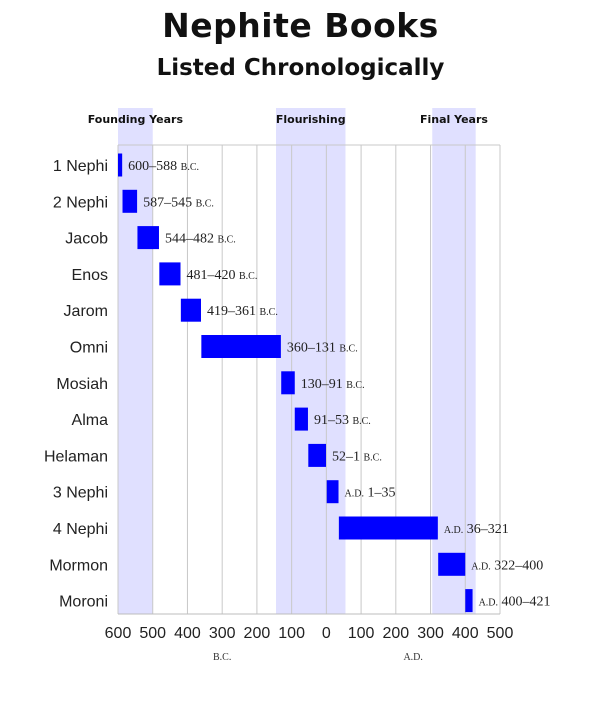  Describe the element at coordinates (476, 529) in the screenshot. I see `data-label: A.D. 36–321` at that location.